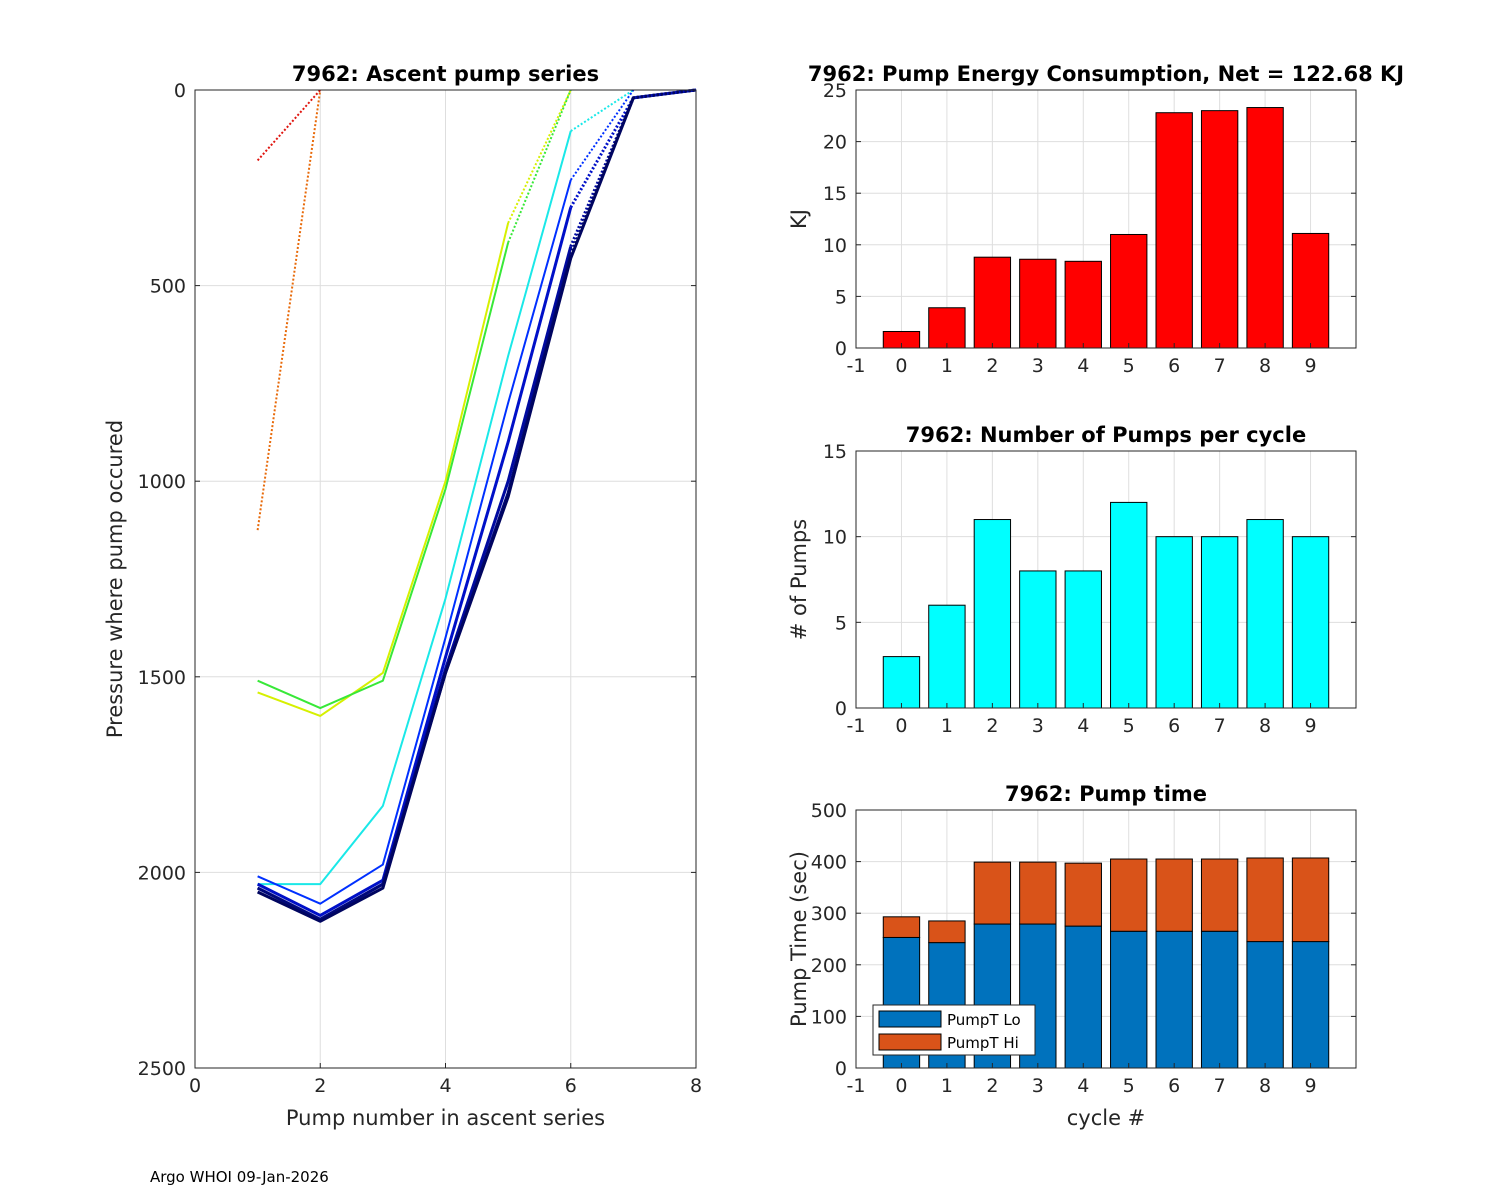 The height and width of the screenshot is (1200, 1500). What do you see at coordinates (799, 939) in the screenshot?
I see `pumptime-ylabel: Pump Time (sec)` at bounding box center [799, 939].